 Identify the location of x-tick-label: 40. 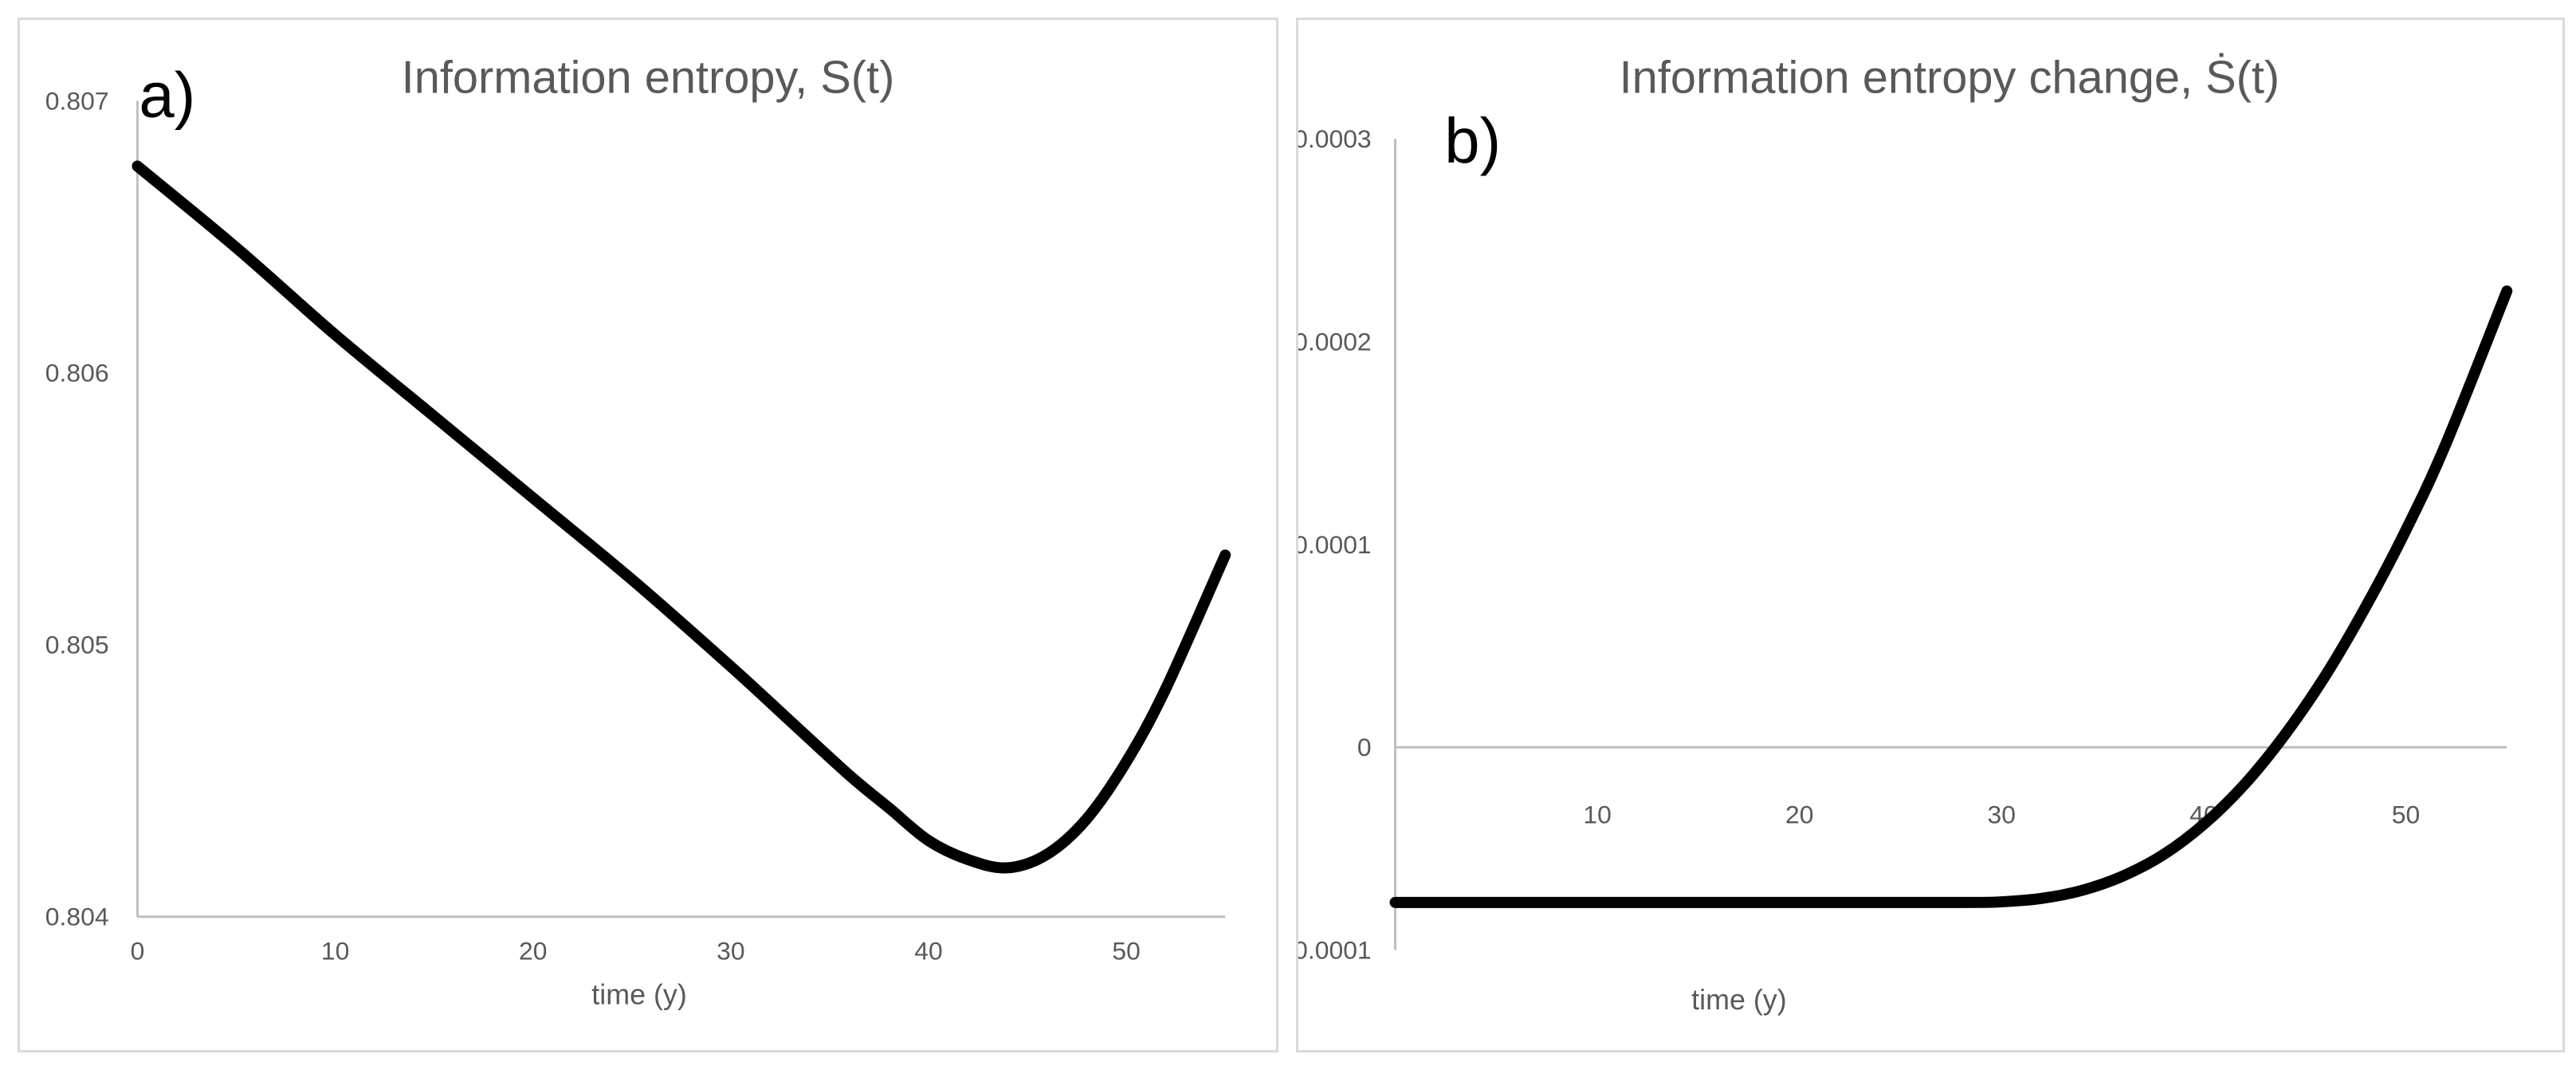
(928, 951).